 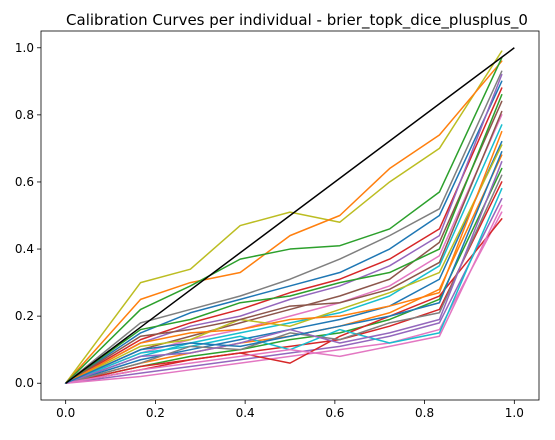 What do you see at coordinates (155, 413) in the screenshot?
I see `x-tick-label: 0.2` at bounding box center [155, 413].